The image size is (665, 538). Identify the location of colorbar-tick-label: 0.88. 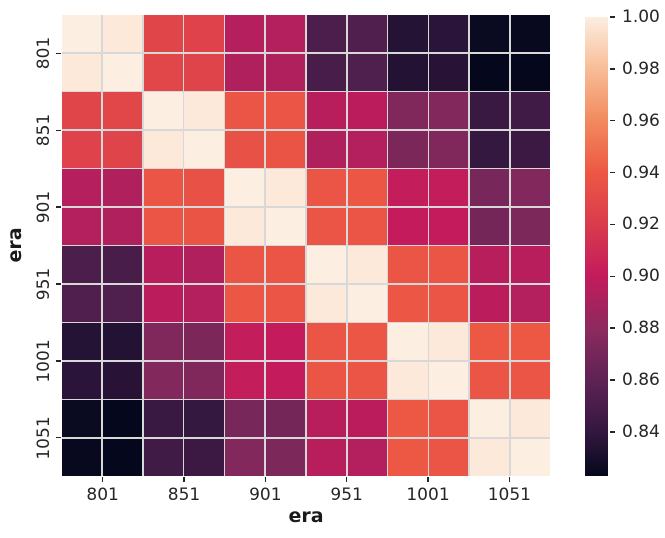
(641, 328).